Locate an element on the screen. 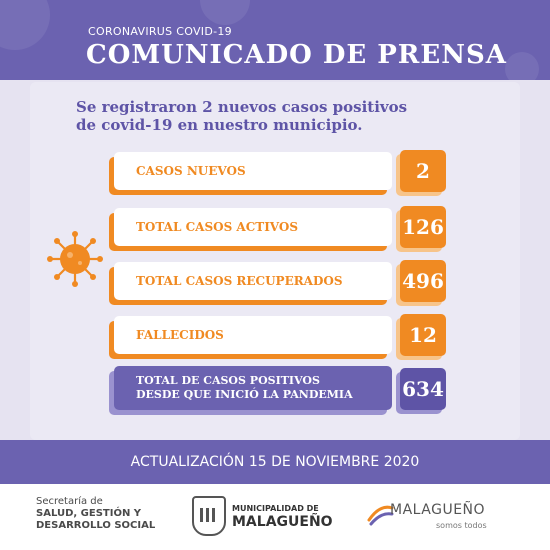 The width and height of the screenshot is (550, 550). intro-line-1: Se registraron 2 nuevos casos positivos is located at coordinates (242, 107).